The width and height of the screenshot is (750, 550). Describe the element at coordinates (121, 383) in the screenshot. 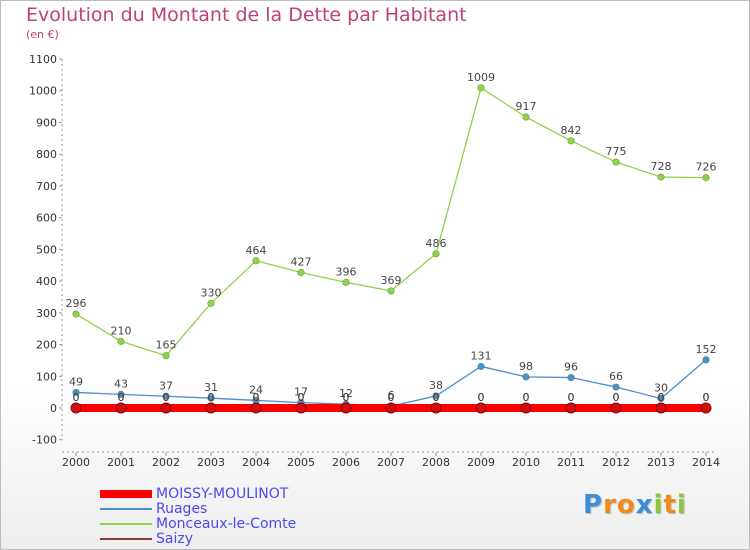

I see `data-label-ruages: 43` at that location.